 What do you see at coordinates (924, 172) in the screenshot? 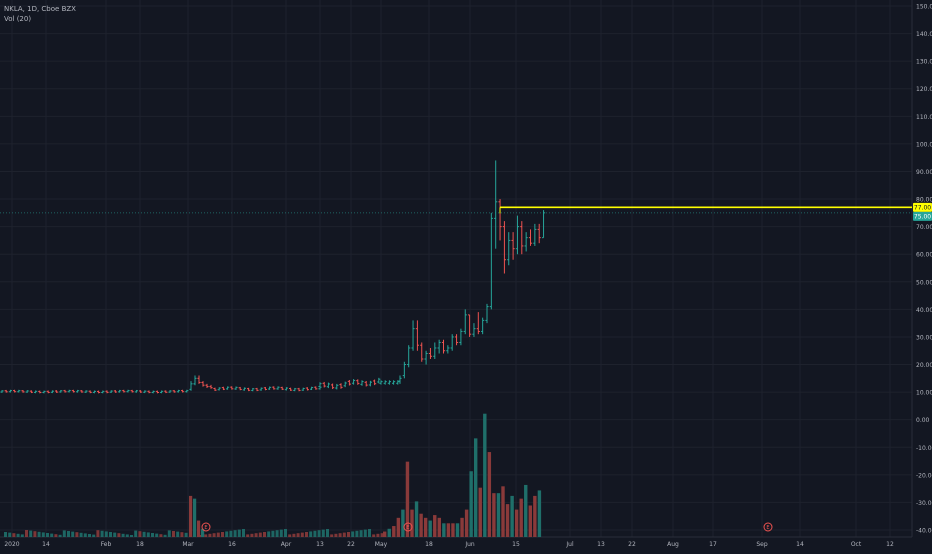
I see `price-axis-label: 90.00` at bounding box center [924, 172].